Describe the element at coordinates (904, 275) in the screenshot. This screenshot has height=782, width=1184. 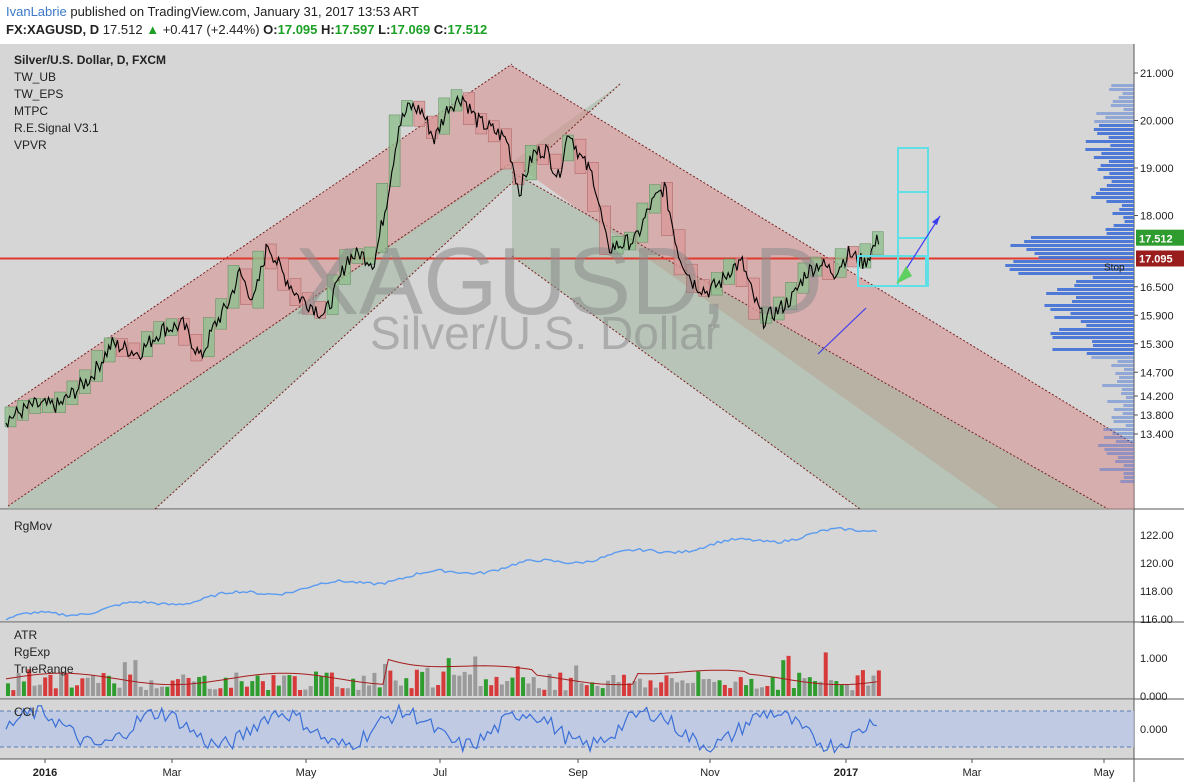
I see `signal-triangle` at that location.